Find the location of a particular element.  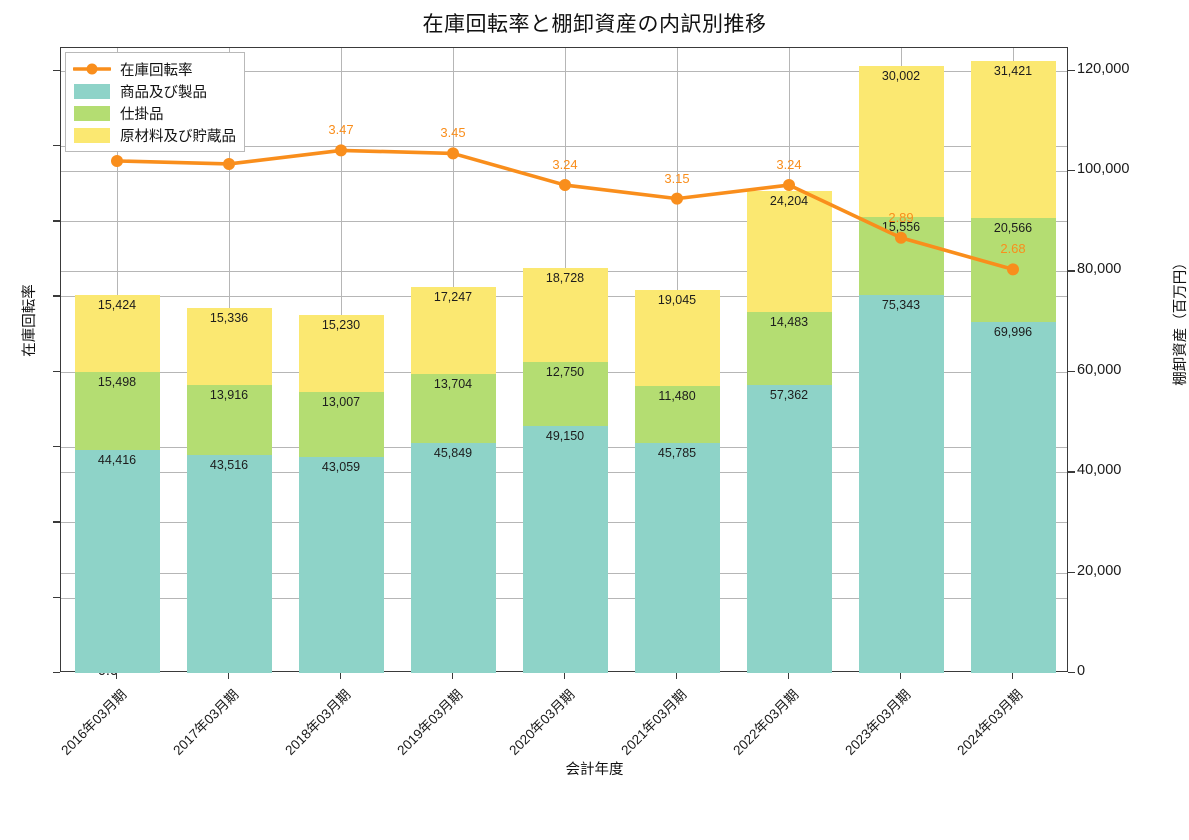

legend-item-原材料及び貯蔵品: 原材料及び貯蔵品 is located at coordinates (154, 135).